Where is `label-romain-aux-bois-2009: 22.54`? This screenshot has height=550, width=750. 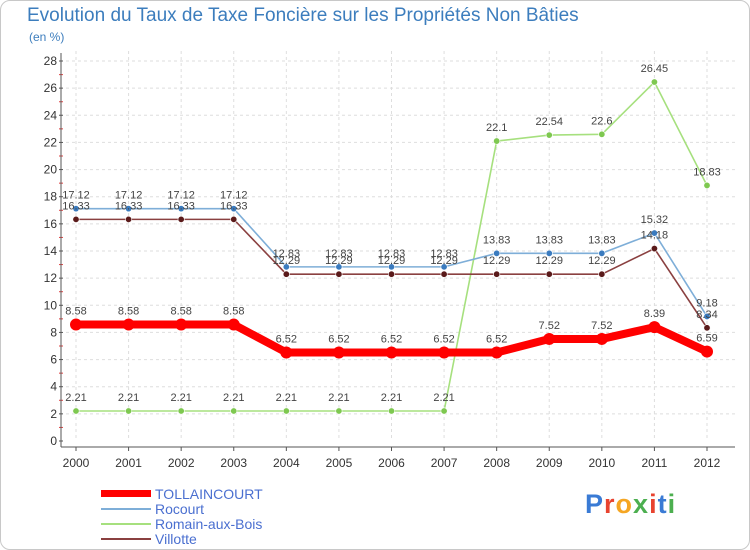
label-romain-aux-bois-2009: 22.54 is located at coordinates (549, 122).